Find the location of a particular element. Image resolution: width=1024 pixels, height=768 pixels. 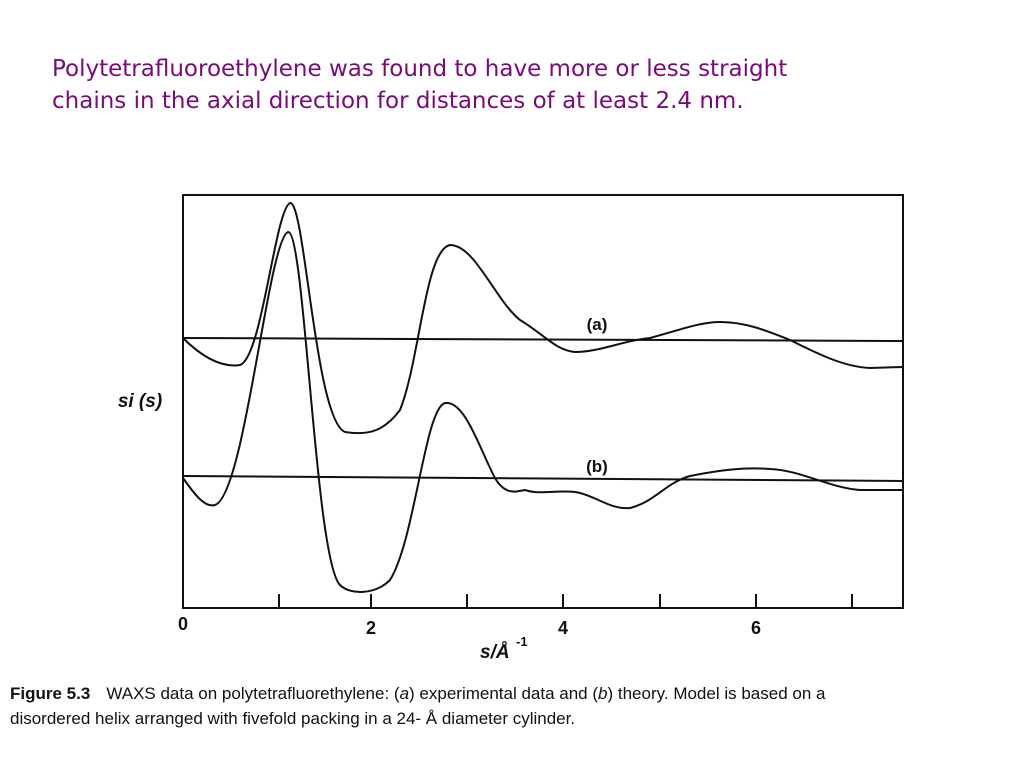

curve-label: (a) is located at coordinates (597, 324).